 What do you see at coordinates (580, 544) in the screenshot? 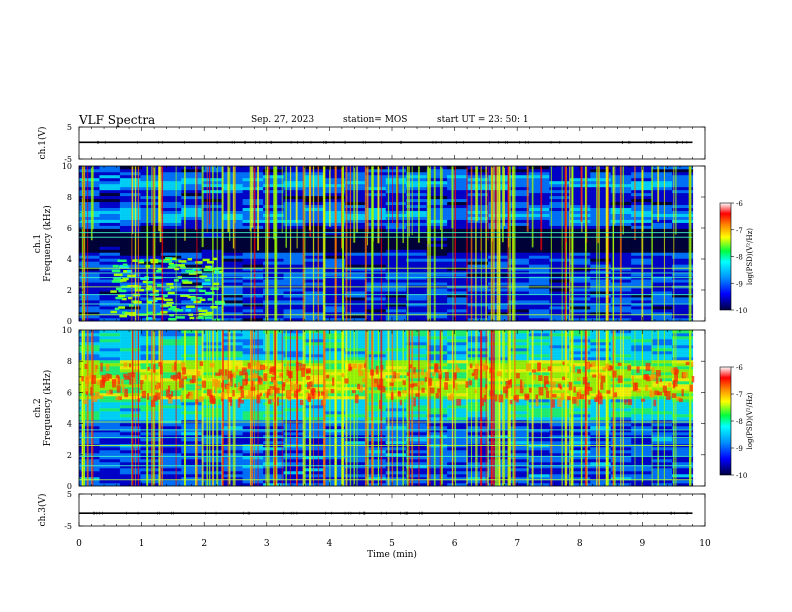
I see `x-tick-label: 8` at bounding box center [580, 544].